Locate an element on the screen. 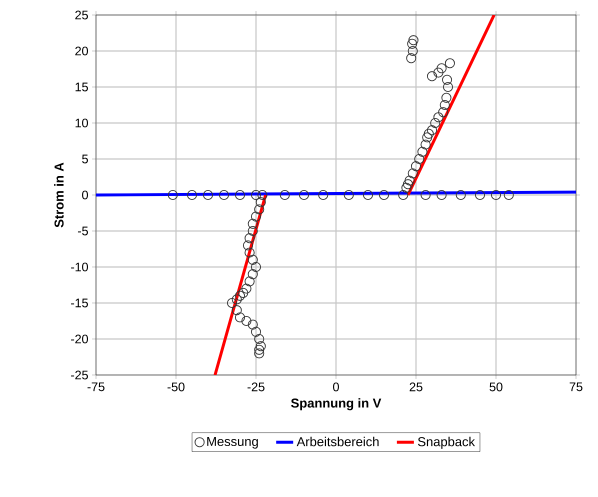 Image resolution: width=598 pixels, height=497 pixels. y-tick-label: 5 is located at coordinates (85, 159).